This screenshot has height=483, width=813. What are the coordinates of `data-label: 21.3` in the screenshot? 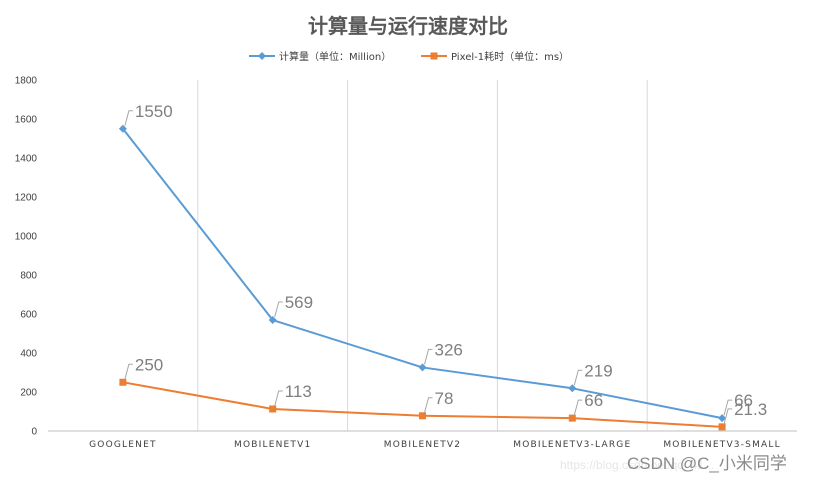 It's located at (750, 409).